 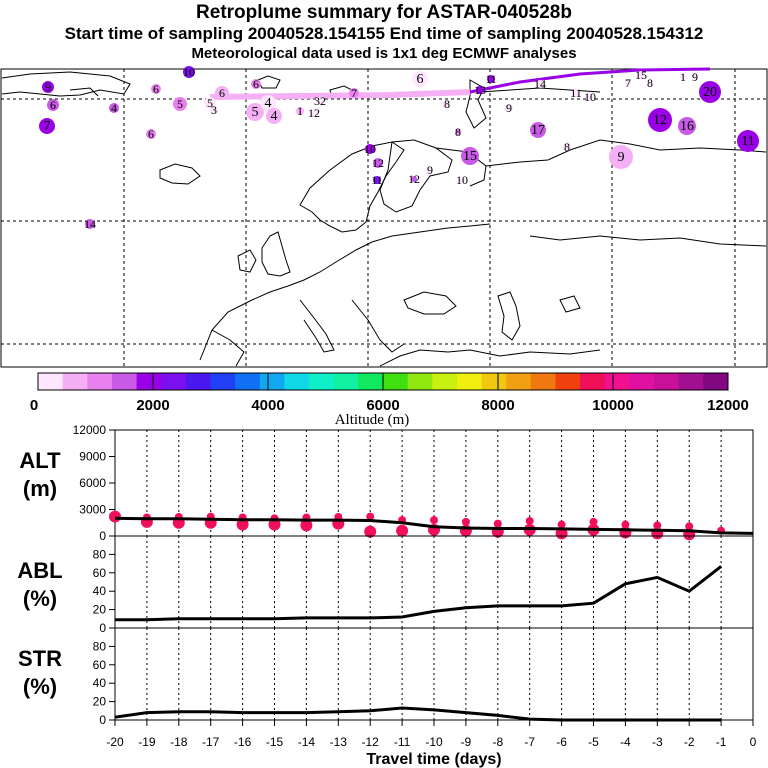 What do you see at coordinates (307, 742) in the screenshot?
I see `x-tick-label: -14` at bounding box center [307, 742].